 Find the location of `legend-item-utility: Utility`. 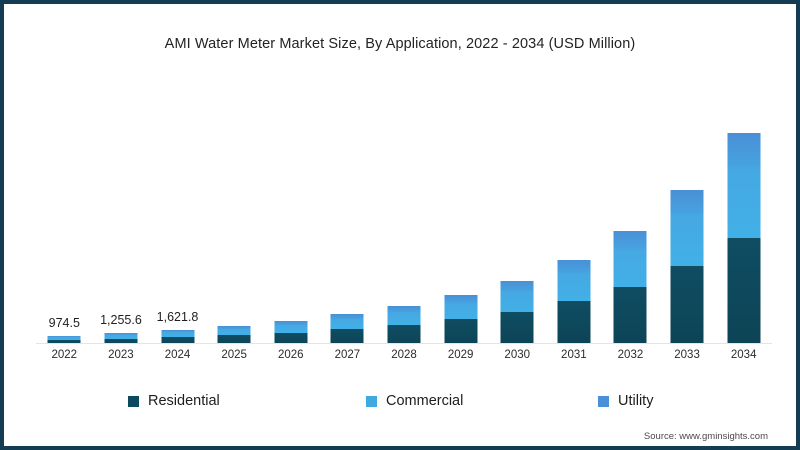

legend-item-utility: Utility is located at coordinates (625, 401).